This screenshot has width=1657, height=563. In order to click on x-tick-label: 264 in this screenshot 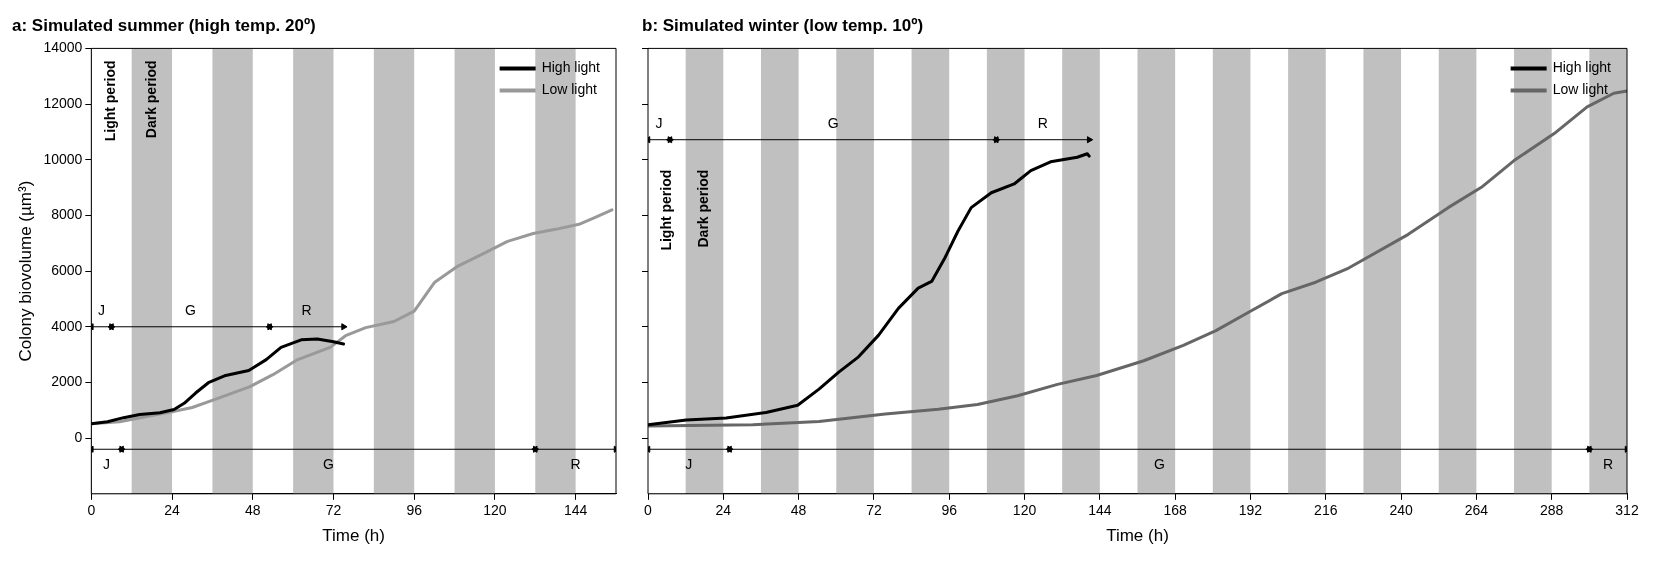, I will do `click(1476, 510)`.